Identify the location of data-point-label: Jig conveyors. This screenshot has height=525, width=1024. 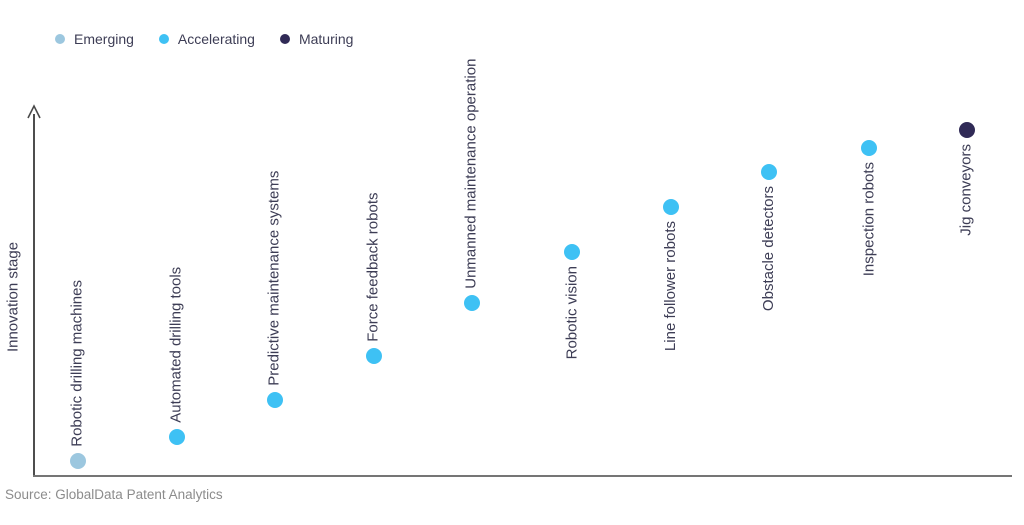
(966, 190).